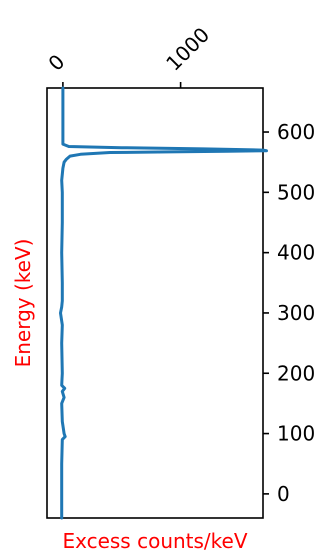 This screenshot has height=554, width=335. What do you see at coordinates (296, 132) in the screenshot?
I see `y-tick-label: 600` at bounding box center [296, 132].